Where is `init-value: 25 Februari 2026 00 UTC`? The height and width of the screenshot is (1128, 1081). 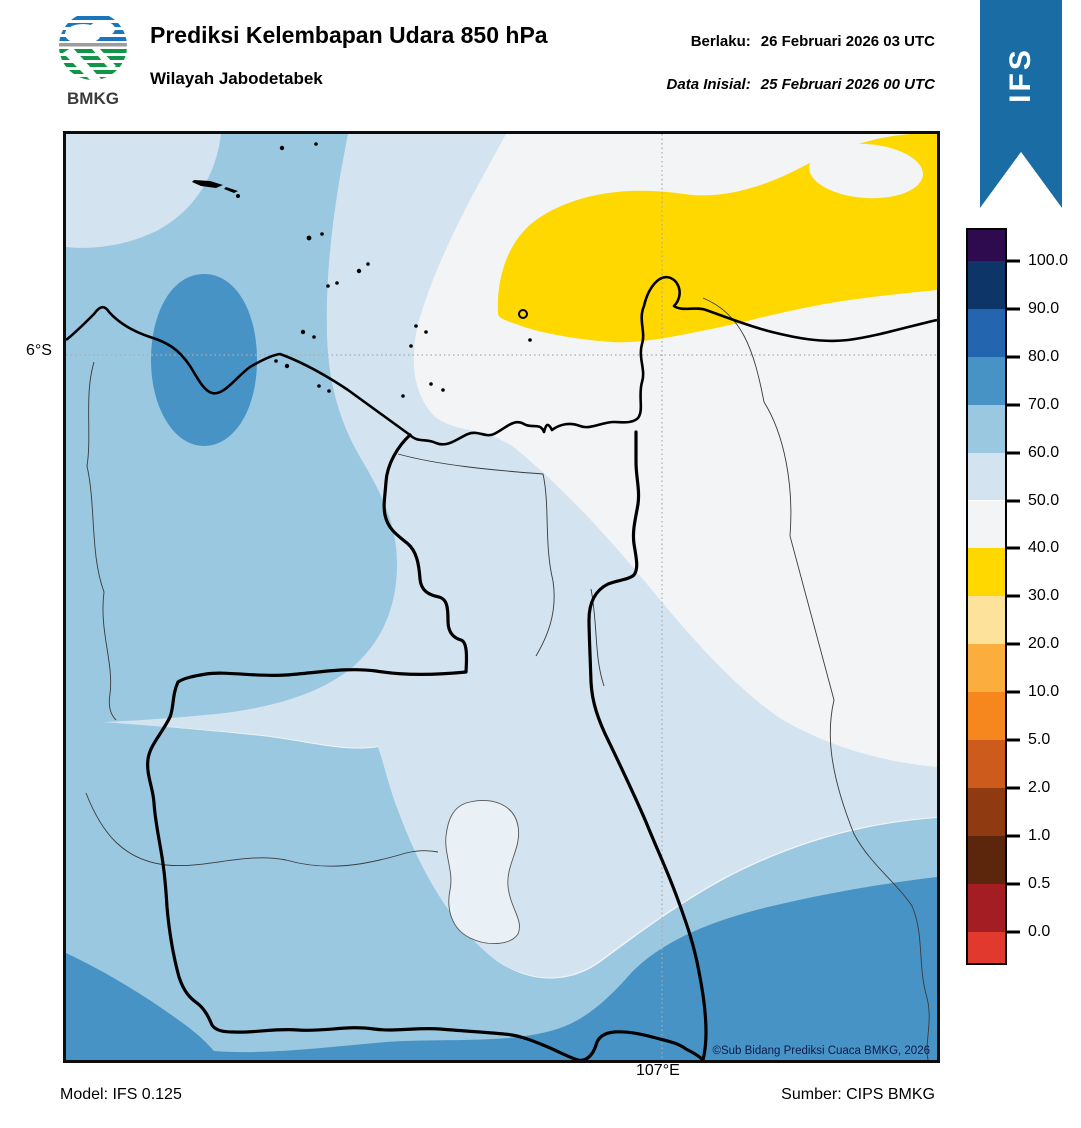 init-value: 25 Februari 2026 00 UTC is located at coordinates (847, 84).